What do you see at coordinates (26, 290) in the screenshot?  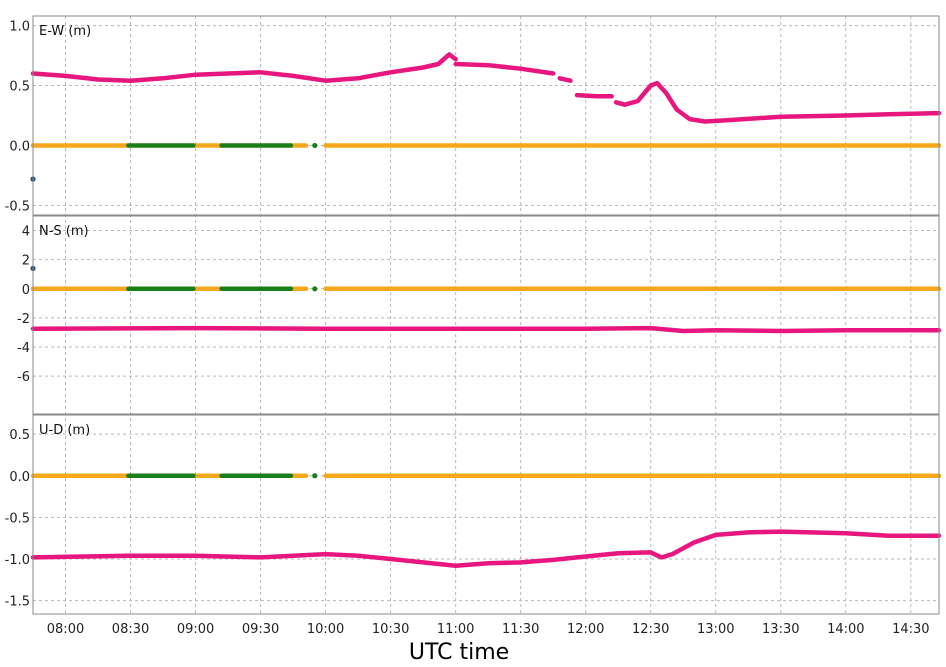 I see `y-tick-label: 0` at bounding box center [26, 290].